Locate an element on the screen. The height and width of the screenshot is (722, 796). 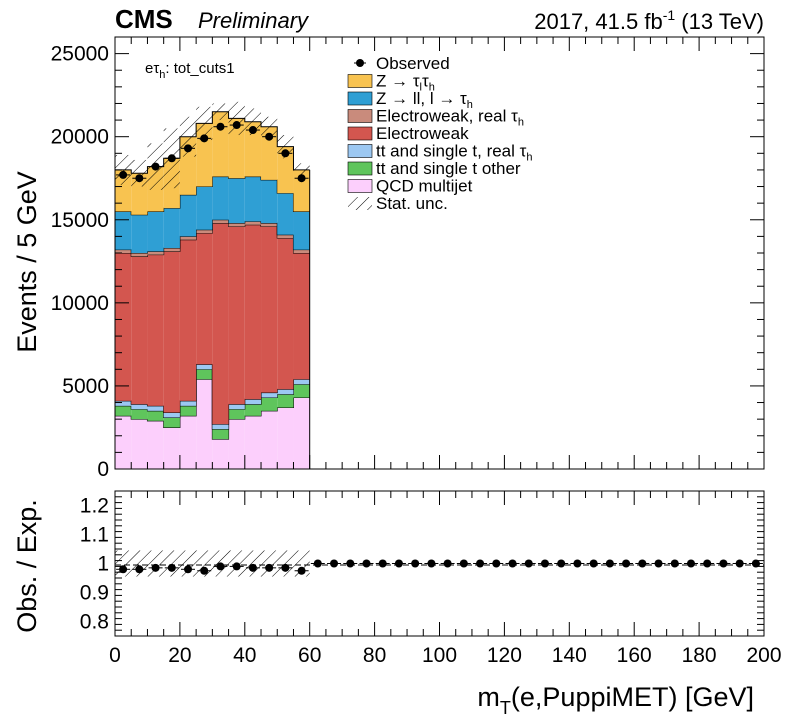
xtick-label: 100 is located at coordinates (439, 655).